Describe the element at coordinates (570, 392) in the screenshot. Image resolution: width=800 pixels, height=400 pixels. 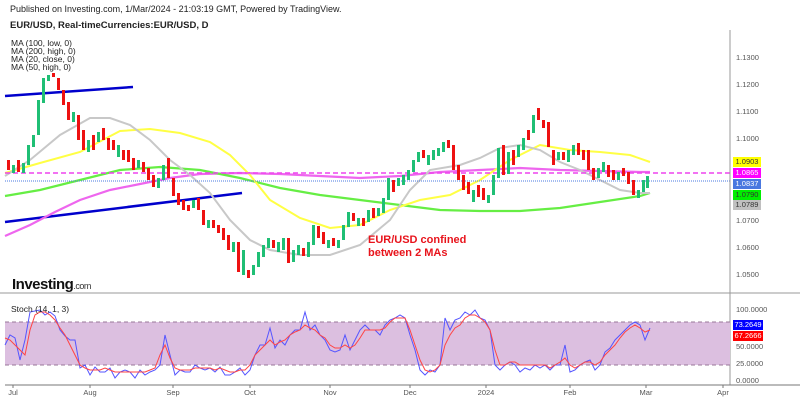
I see `x-axis-label: Feb` at that location.